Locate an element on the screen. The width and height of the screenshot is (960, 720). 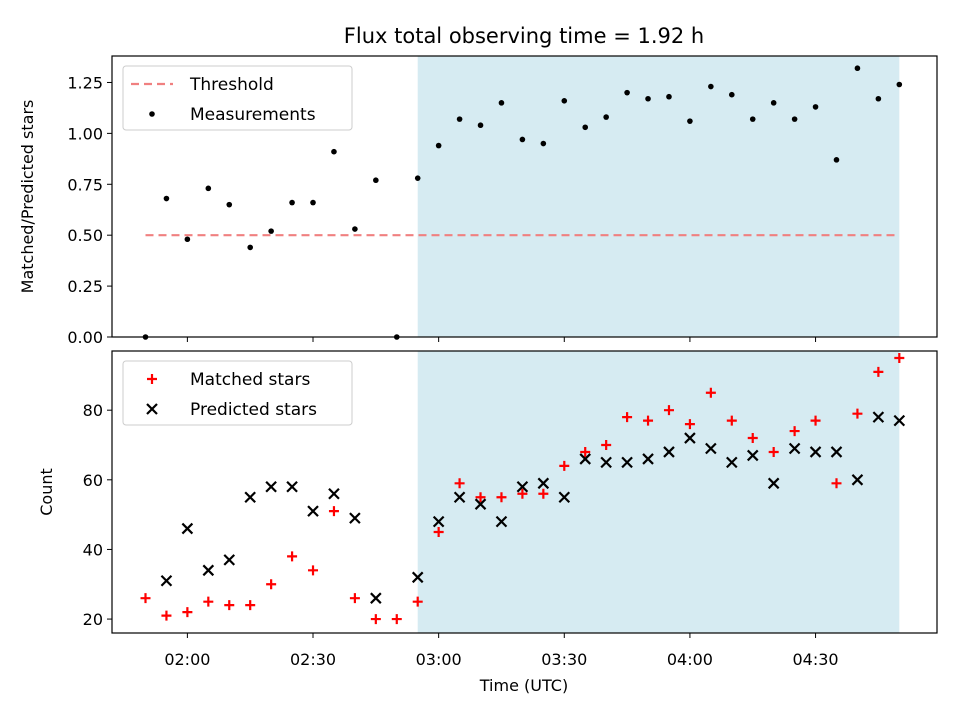
legend: Threshold Measurements is located at coordinates (237, 98).